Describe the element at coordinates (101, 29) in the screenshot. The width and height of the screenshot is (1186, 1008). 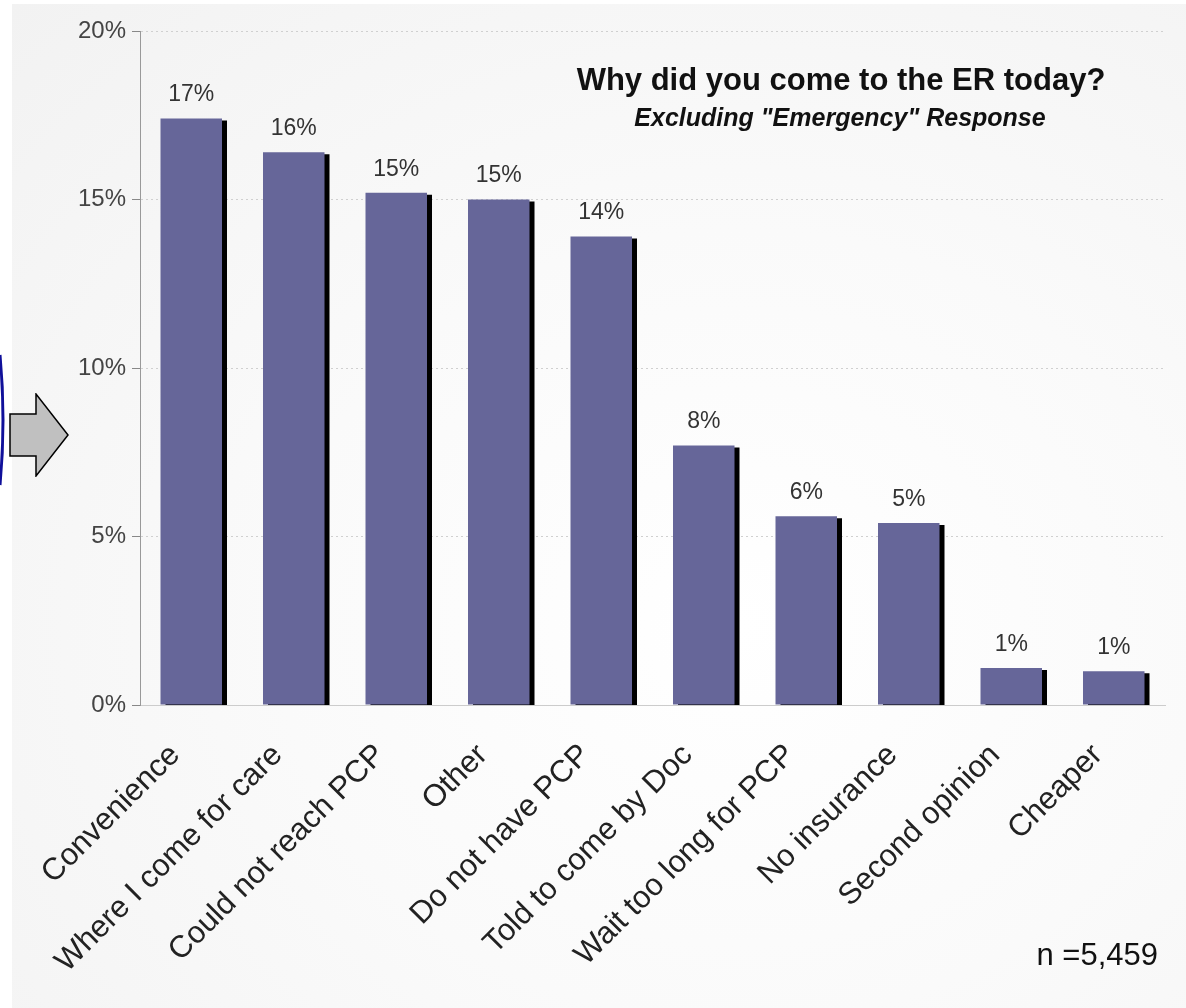
I see `y-tick-label: 20%` at that location.